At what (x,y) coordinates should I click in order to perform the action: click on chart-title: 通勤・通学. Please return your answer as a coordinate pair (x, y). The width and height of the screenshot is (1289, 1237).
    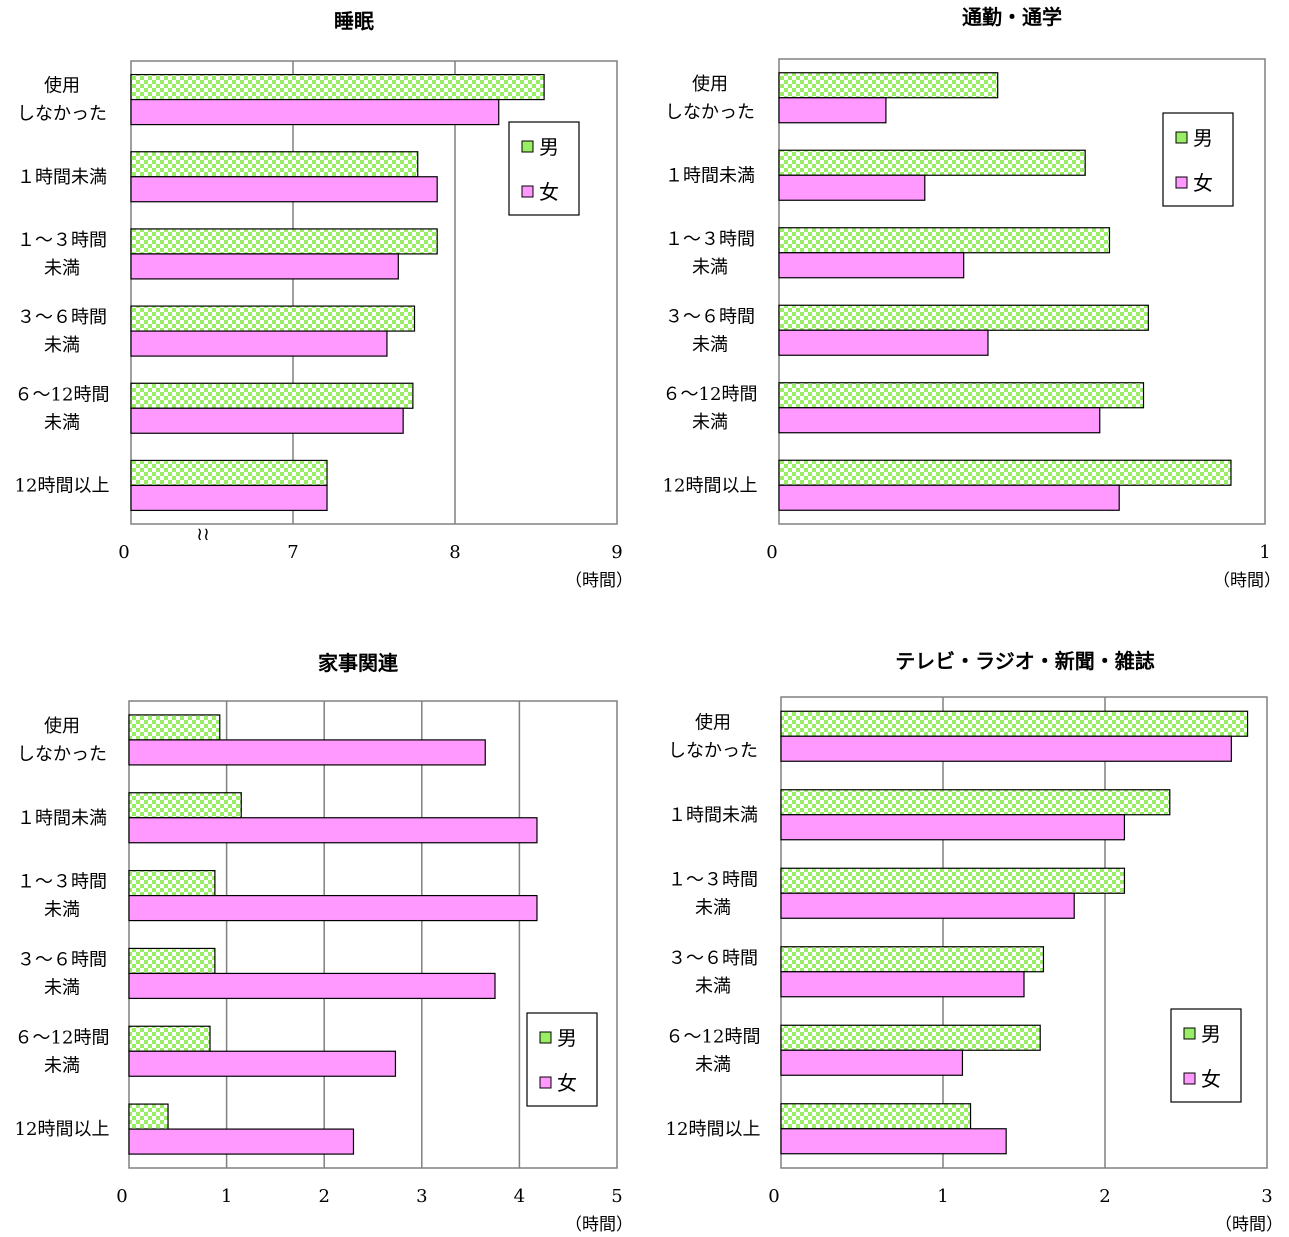
    Looking at the image, I should click on (1012, 17).